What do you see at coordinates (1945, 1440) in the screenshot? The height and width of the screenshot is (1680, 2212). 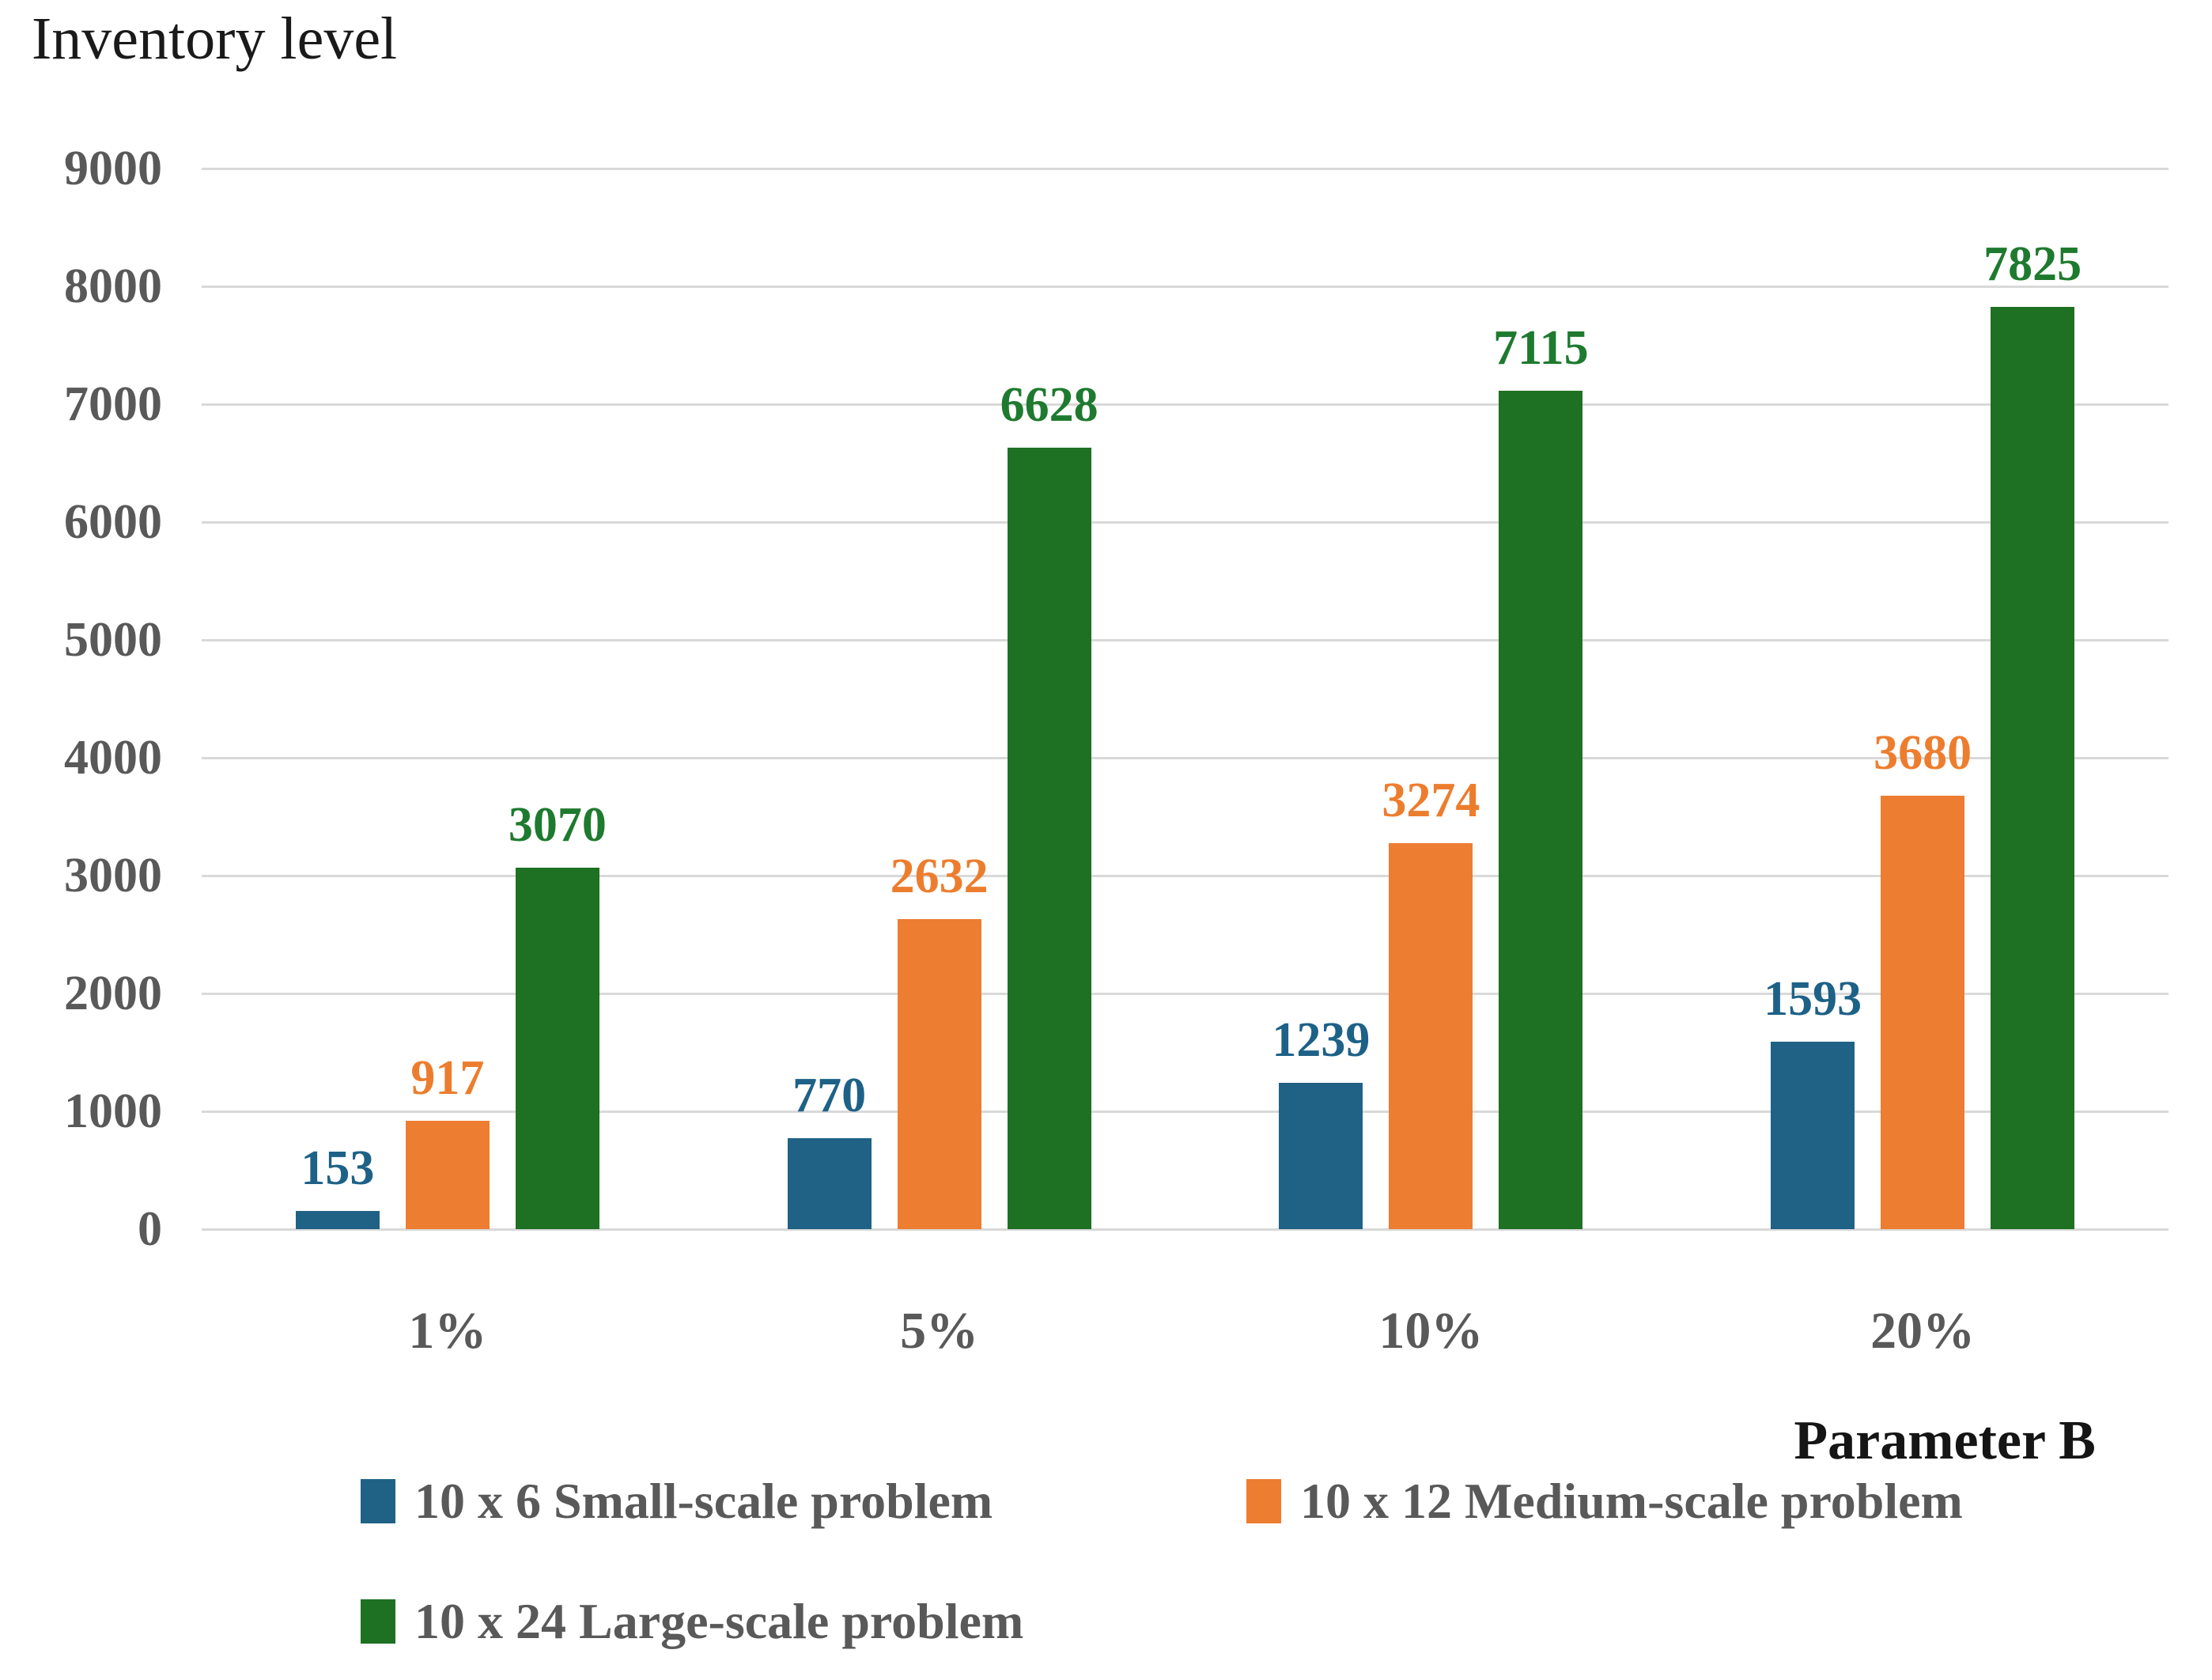 I see `x-axis-title: Parameter B` at bounding box center [1945, 1440].